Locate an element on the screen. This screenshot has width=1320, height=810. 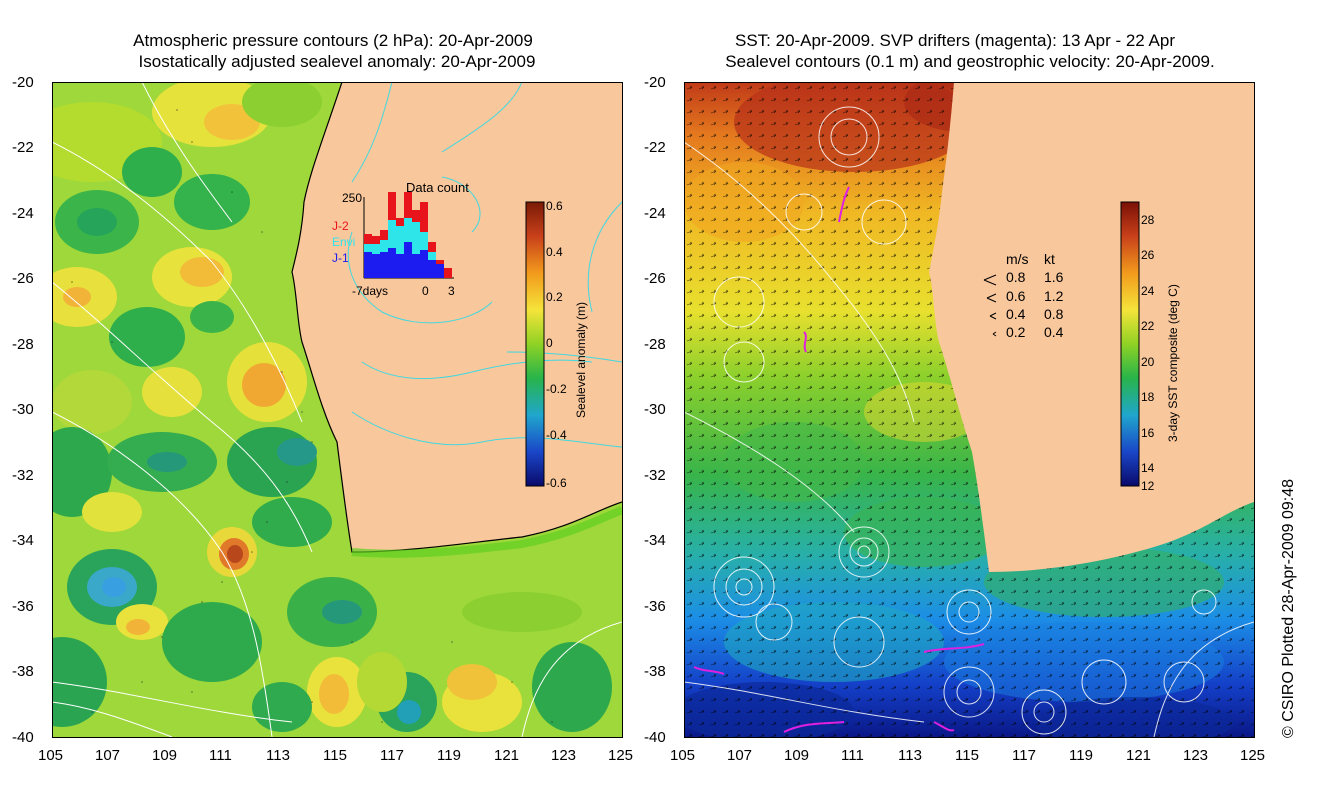
left-cb-tick-2: 0.2 is located at coordinates (554, 297).